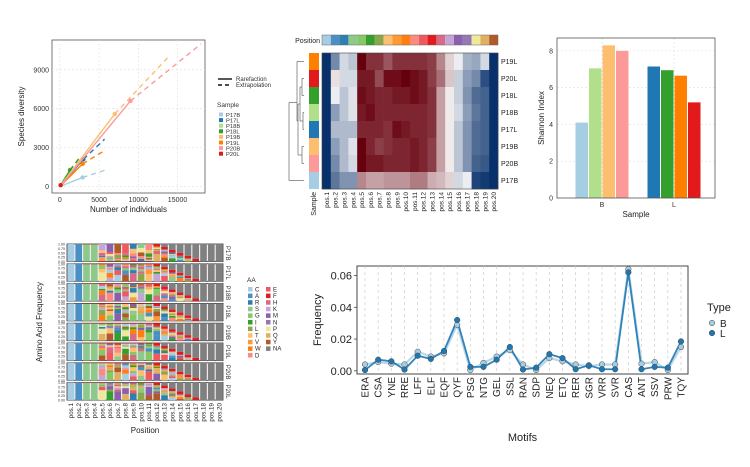  I want to click on extrapolation-line-P17B, so click(93, 174).